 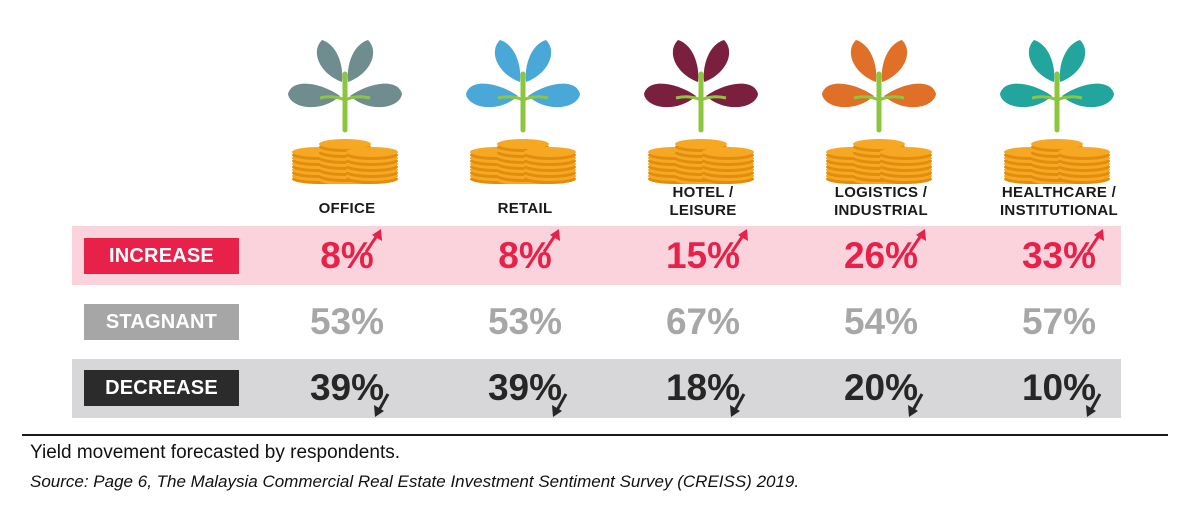 What do you see at coordinates (879, 112) in the screenshot?
I see `plant-coins-icon-logistics-industrial` at bounding box center [879, 112].